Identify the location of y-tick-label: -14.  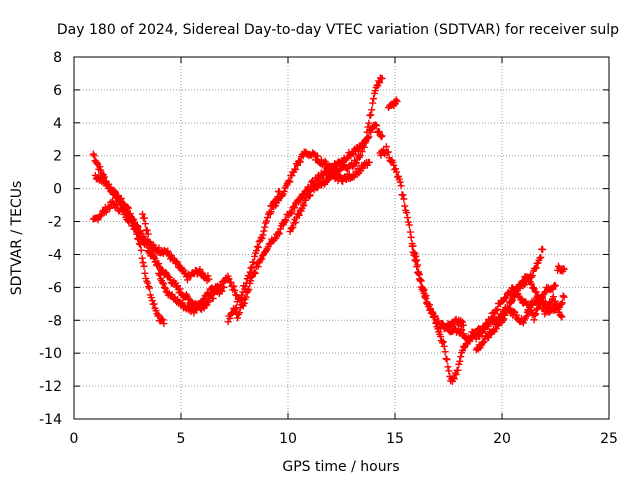
(50, 420).